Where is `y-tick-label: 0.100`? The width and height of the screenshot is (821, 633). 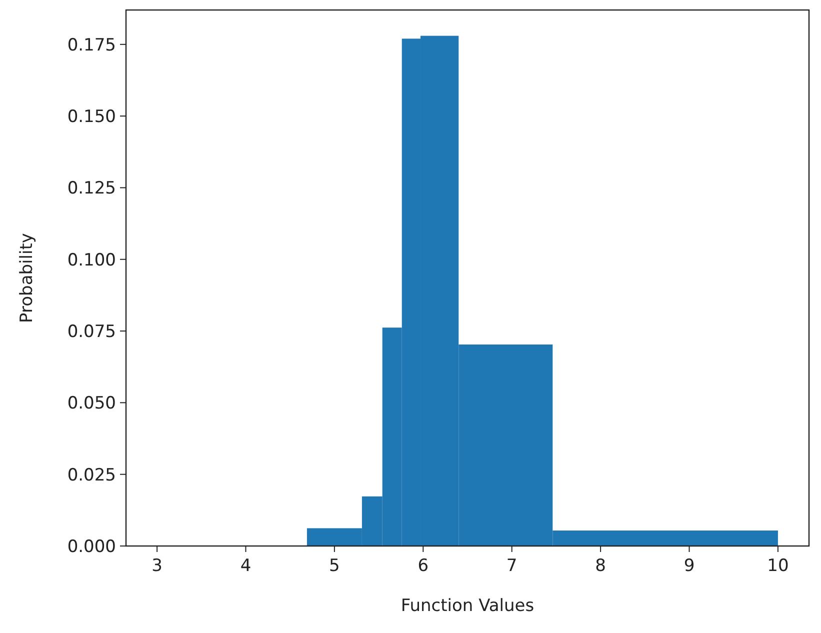 y-tick-label: 0.100 is located at coordinates (91, 260).